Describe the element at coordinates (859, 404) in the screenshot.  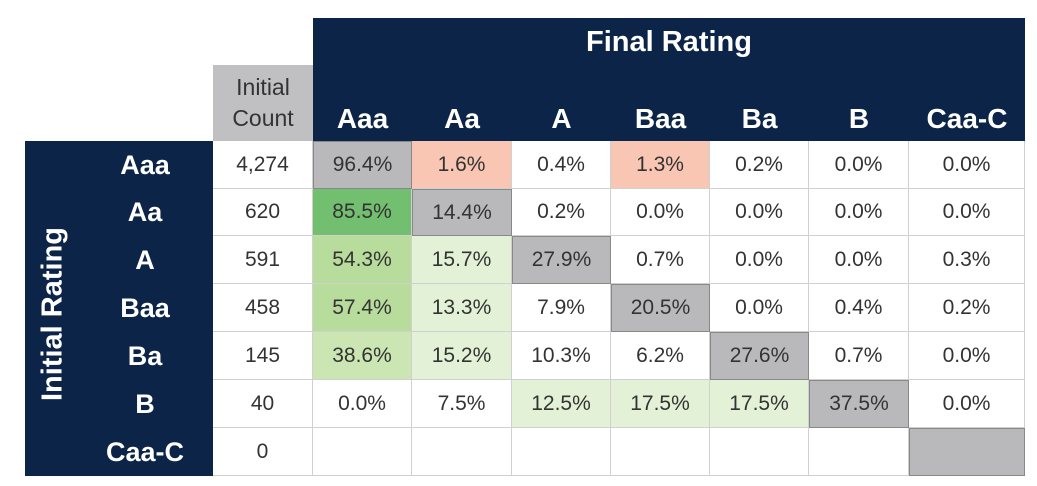
I see `transition-cell: 37.5%` at that location.